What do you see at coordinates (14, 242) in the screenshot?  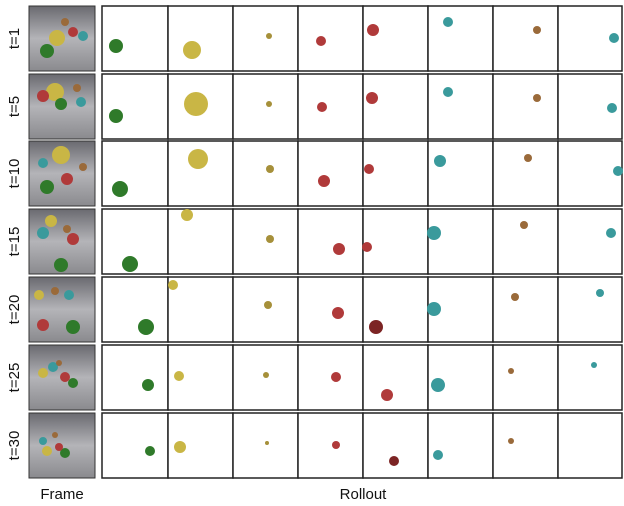 I see `row-label: t=15` at bounding box center [14, 242].